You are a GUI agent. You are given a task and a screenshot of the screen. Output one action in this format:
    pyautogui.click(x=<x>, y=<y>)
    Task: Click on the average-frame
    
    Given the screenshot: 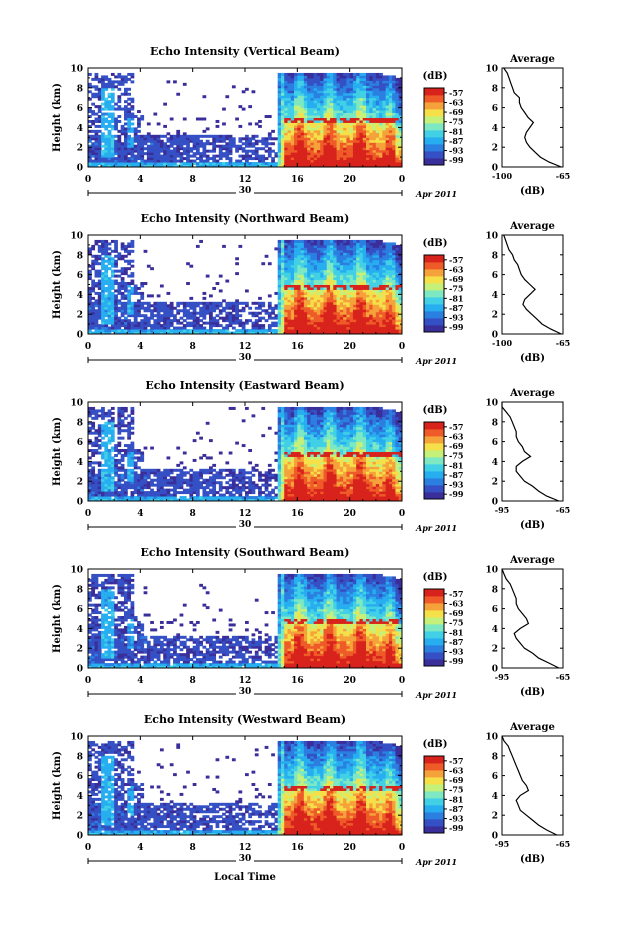 What is the action you would take?
    pyautogui.click(x=532, y=117)
    